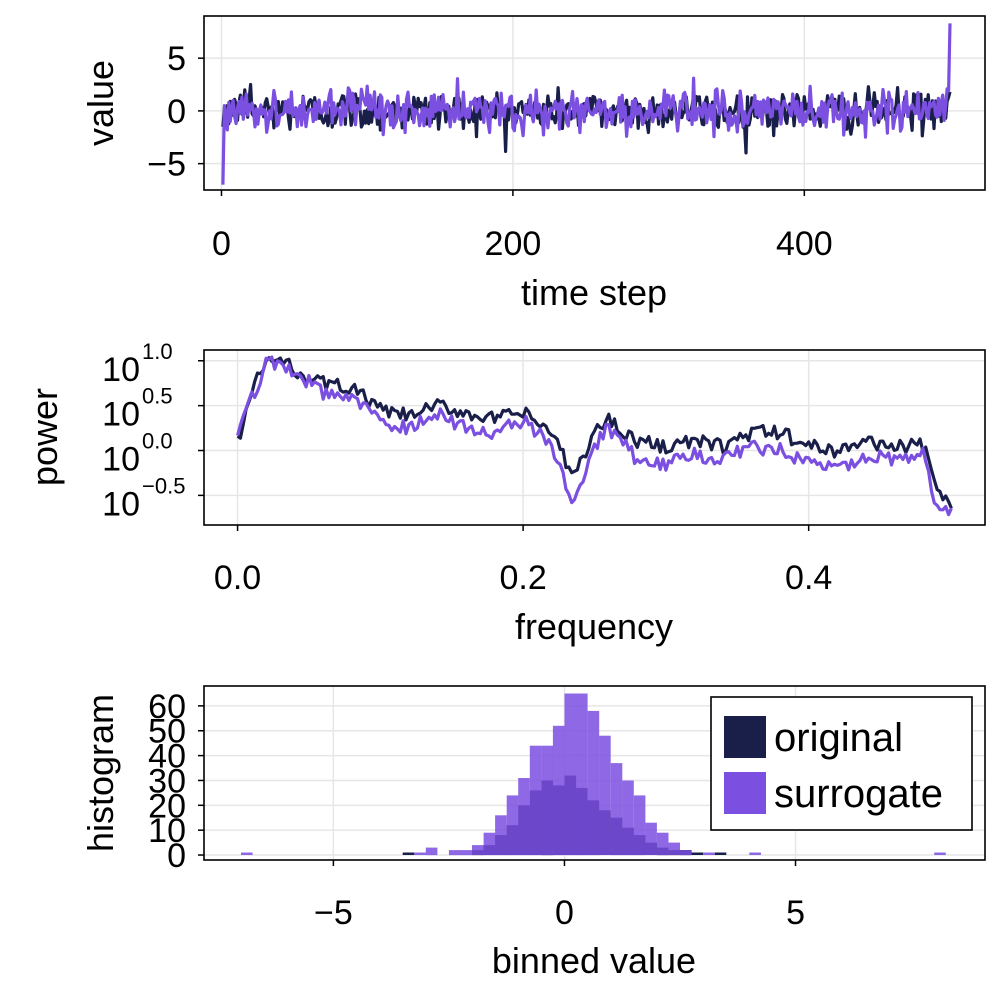  I want to click on histogram-frame, so click(594, 773).